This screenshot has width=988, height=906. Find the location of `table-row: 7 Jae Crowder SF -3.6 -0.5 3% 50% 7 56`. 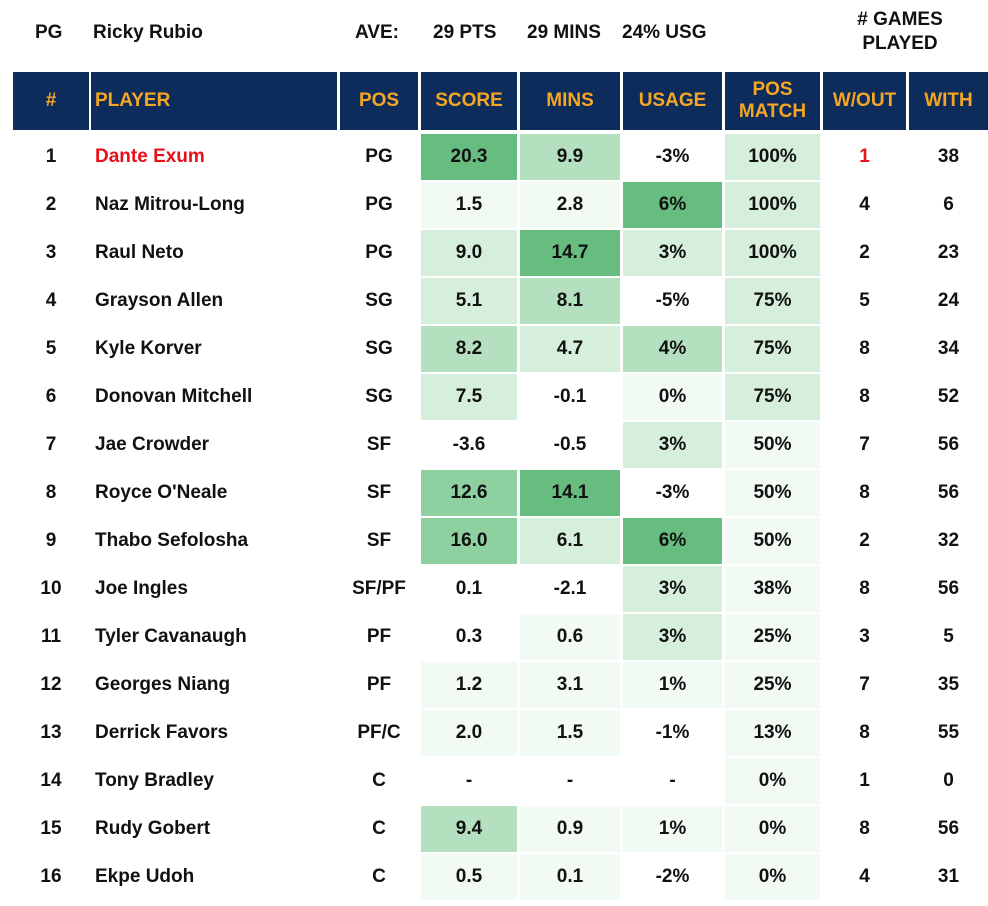

table-row: 7 Jae Crowder SF -3.6 -0.5 3% 50% 7 56 is located at coordinates (494, 445).